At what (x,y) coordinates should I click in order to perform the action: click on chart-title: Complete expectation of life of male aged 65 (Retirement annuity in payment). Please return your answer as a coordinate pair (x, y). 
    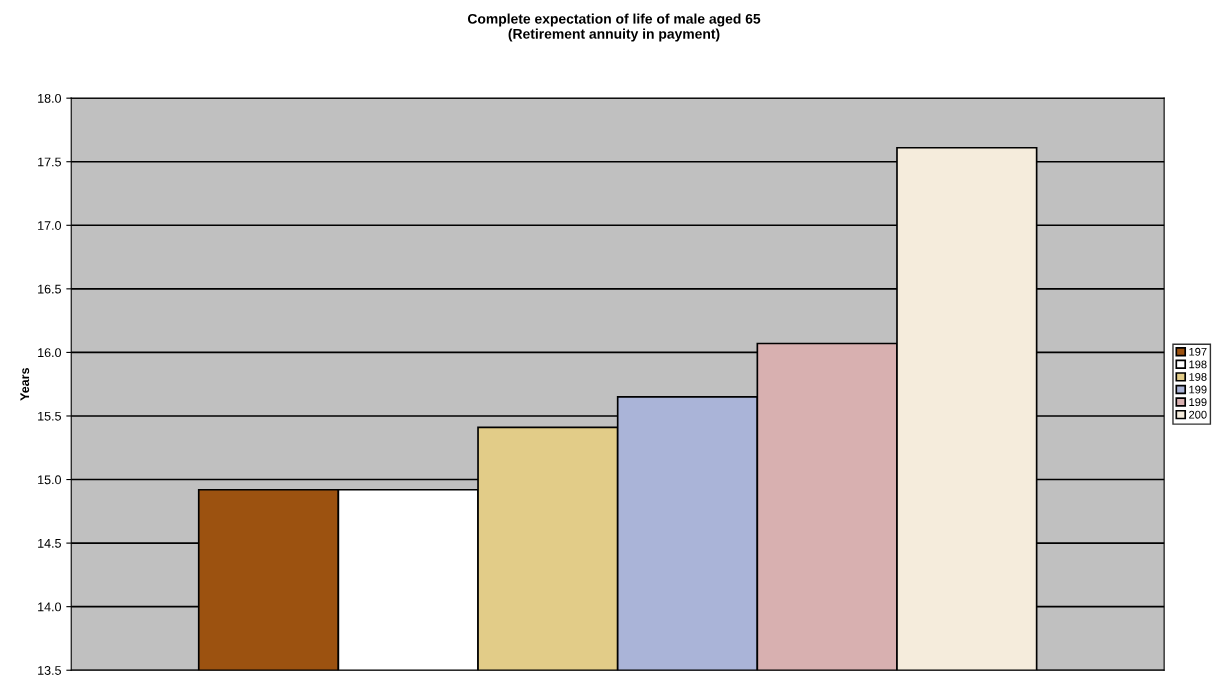
    Looking at the image, I should click on (614, 27).